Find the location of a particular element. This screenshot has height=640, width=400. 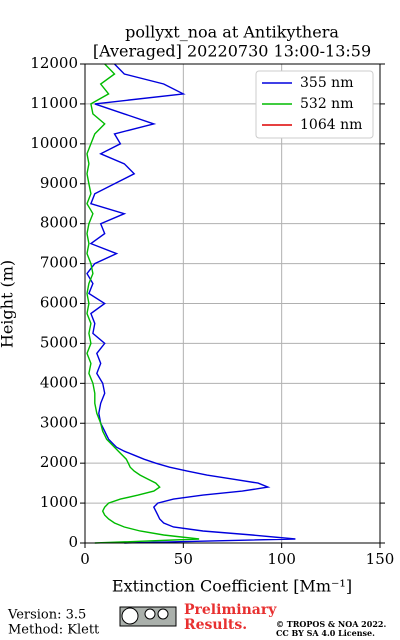

x-tick-label: 100 is located at coordinates (281, 559).